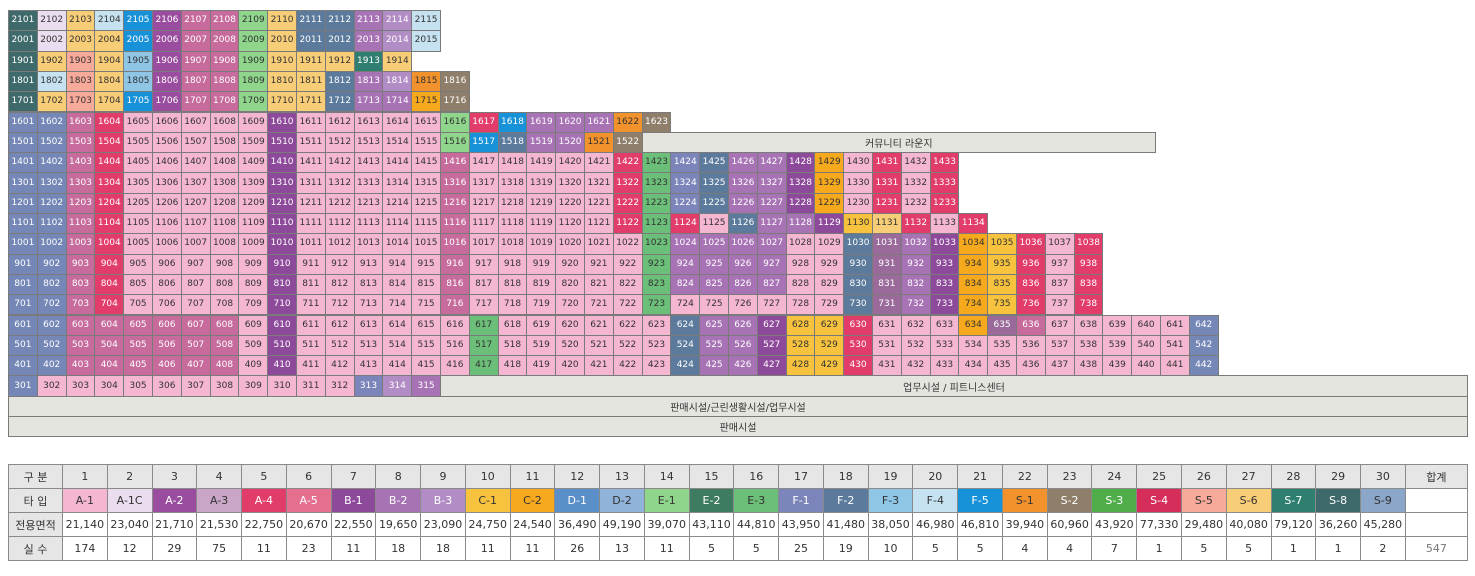  What do you see at coordinates (80, 142) in the screenshot?
I see `unit-cell: 1503` at bounding box center [80, 142].